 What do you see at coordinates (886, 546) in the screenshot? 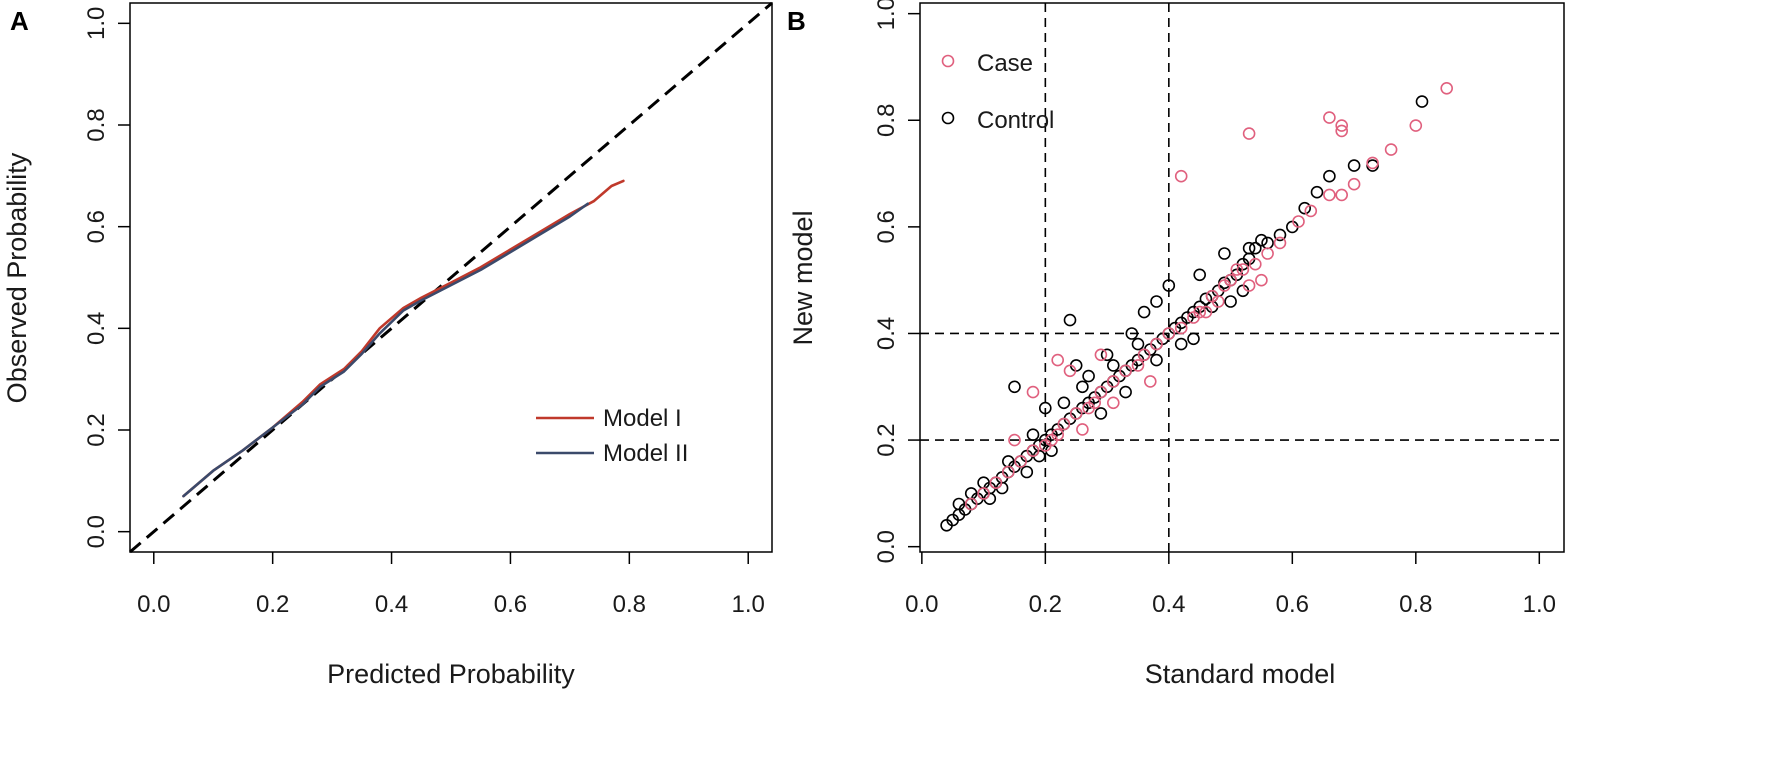
I see `y-tick-label: 0.0` at bounding box center [886, 546].